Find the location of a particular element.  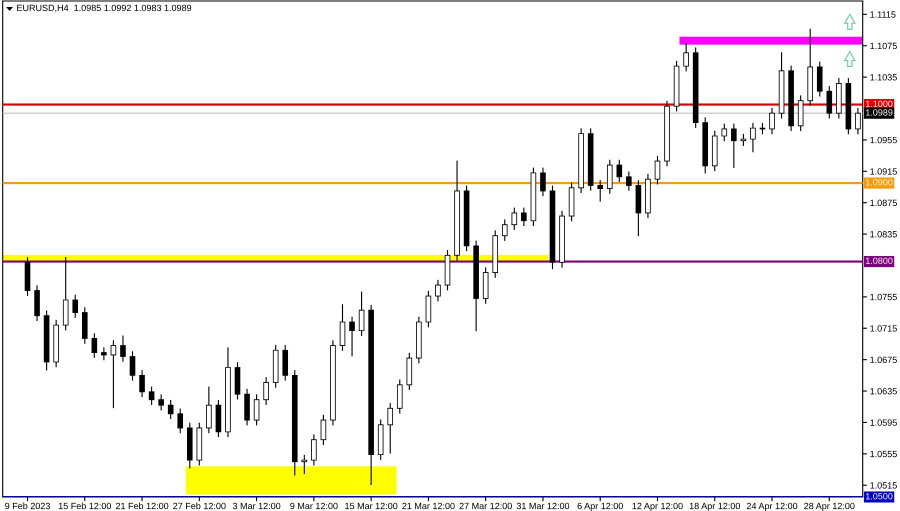

y-tick-label: 1.1035 is located at coordinates (883, 77).